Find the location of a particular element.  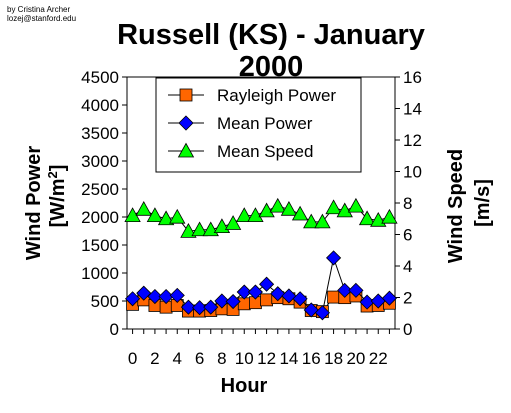

y-left-axis-unit: [W/m2] is located at coordinates (57, 196).